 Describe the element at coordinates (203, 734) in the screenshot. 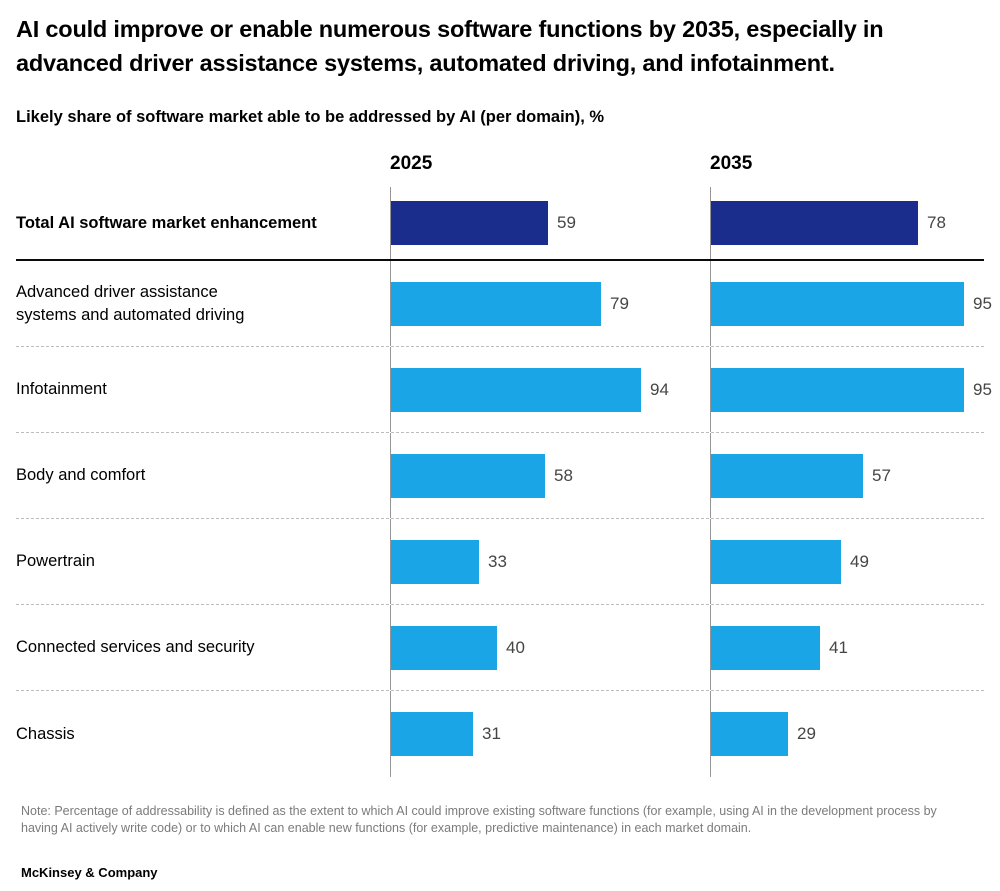

I see `row-label-cell: Chassis` at that location.